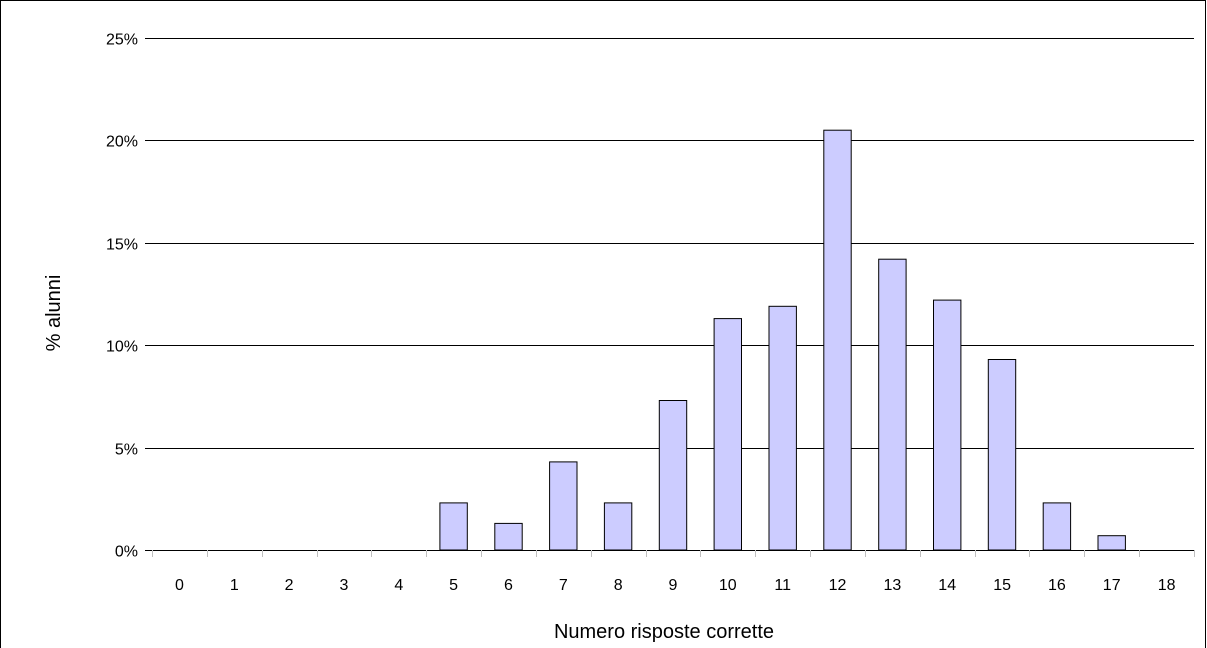 Image resolution: width=1207 pixels, height=648 pixels. What do you see at coordinates (122, 142) in the screenshot?
I see `y-tick-label: 20%` at bounding box center [122, 142].